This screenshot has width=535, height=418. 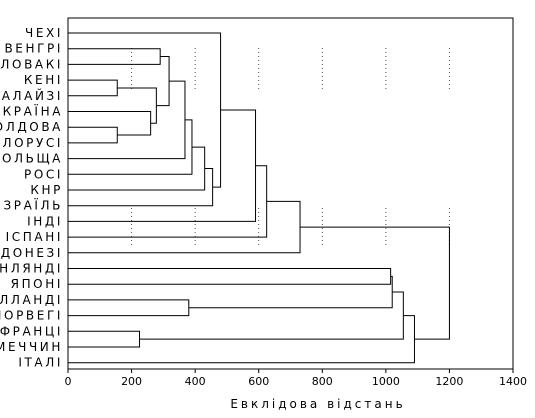 I want to click on x-tick-label: 600, so click(x=258, y=381).